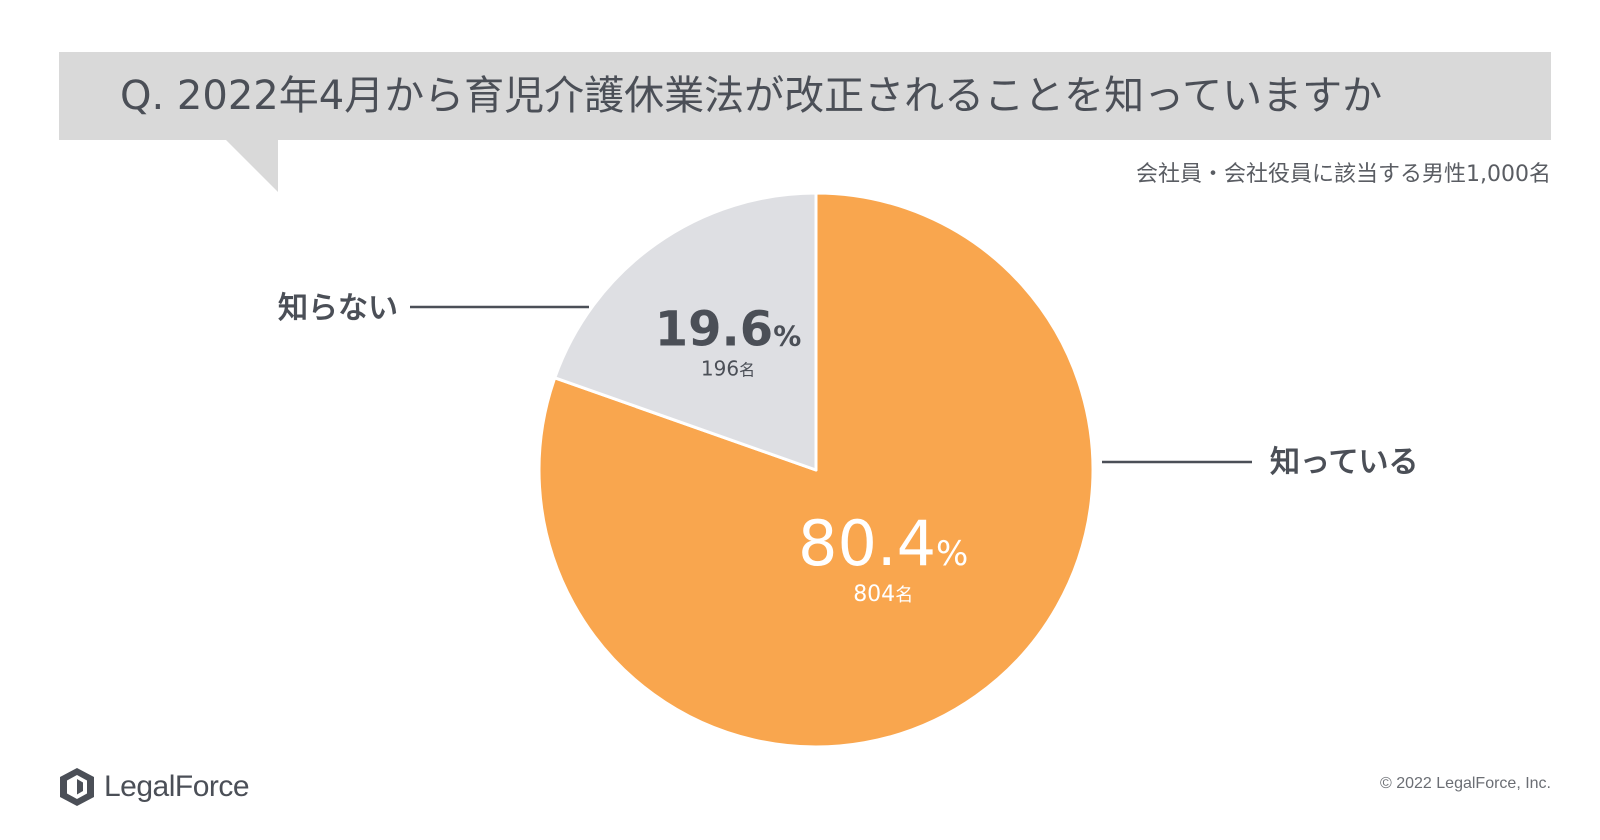 Image resolution: width=1600 pixels, height=840 pixels. What do you see at coordinates (1343, 174) in the screenshot?
I see `chart-subtitle: 会社員・会社役員に該当する男性1,000名` at bounding box center [1343, 174].